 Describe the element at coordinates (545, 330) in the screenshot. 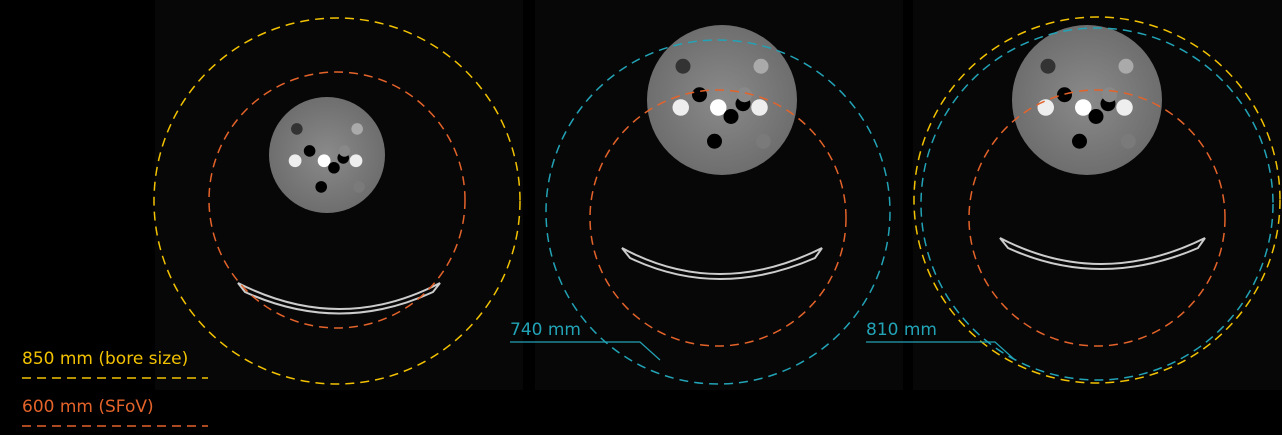

I see `bore-label: 740 mm` at that location.